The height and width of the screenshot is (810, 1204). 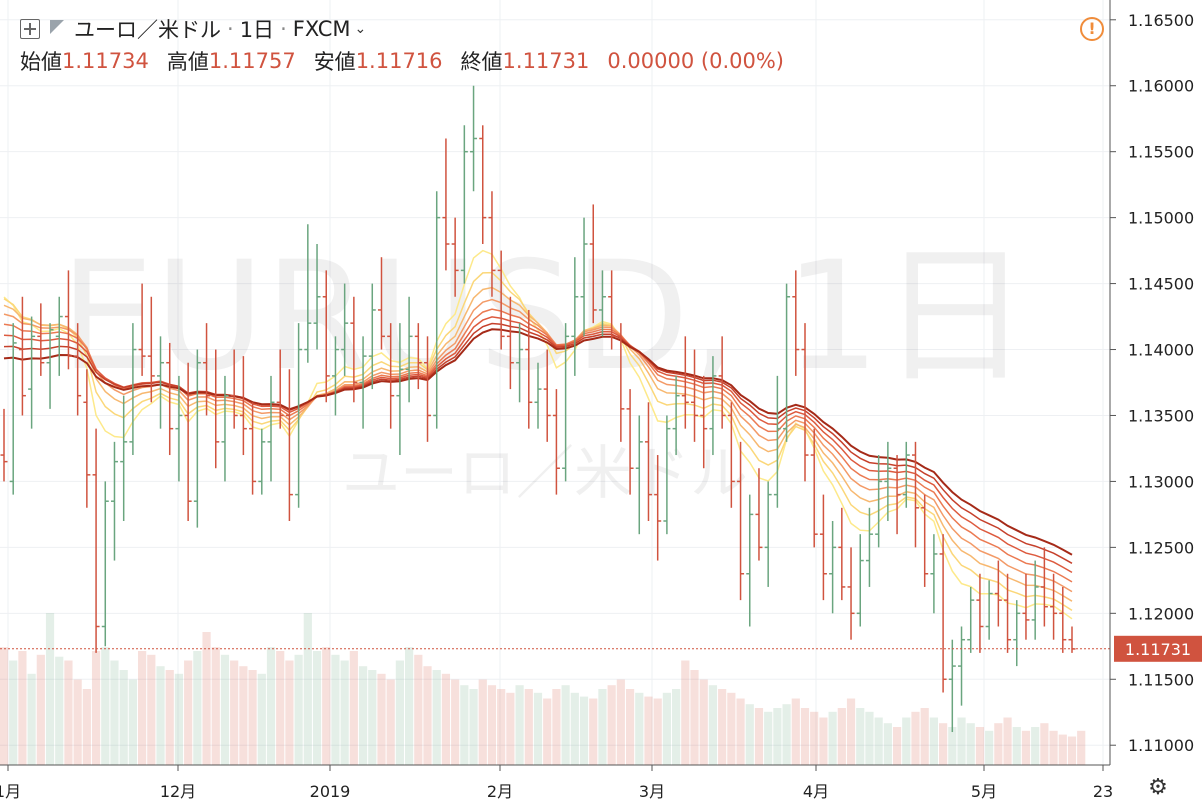 What do you see at coordinates (41, 62) in the screenshot?
I see `open-label: 始値` at bounding box center [41, 62].